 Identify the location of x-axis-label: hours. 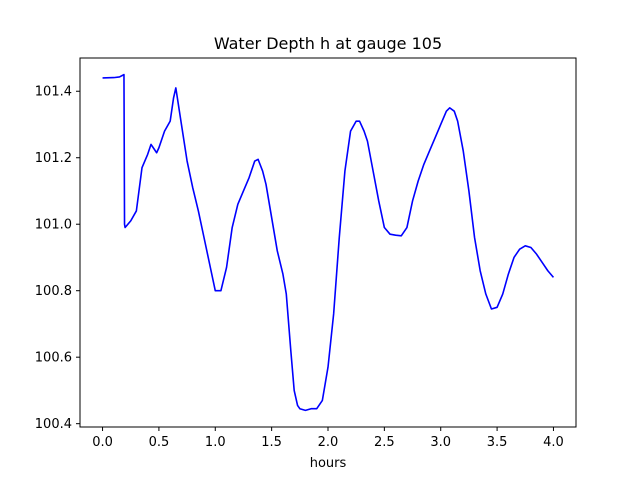
(328, 463).